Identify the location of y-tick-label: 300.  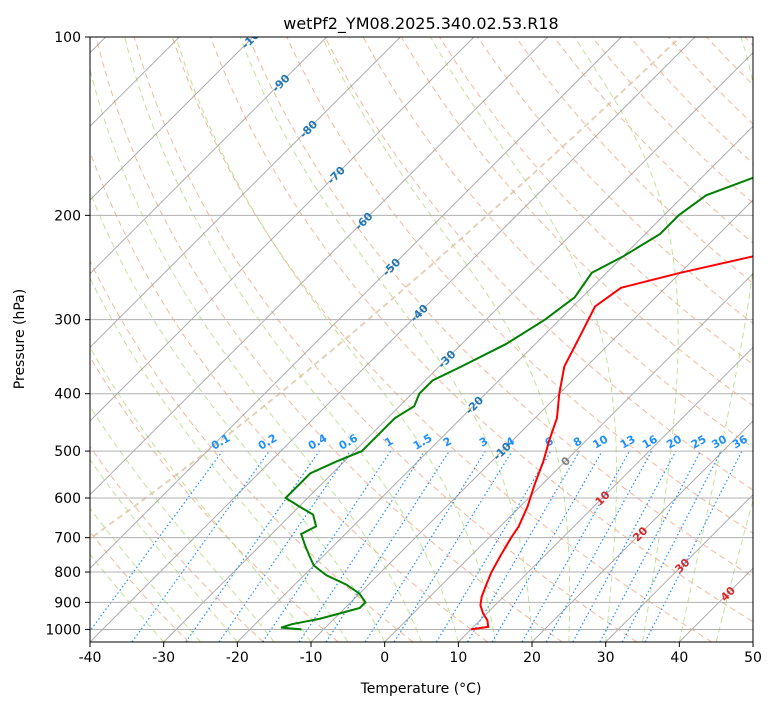
(67, 321).